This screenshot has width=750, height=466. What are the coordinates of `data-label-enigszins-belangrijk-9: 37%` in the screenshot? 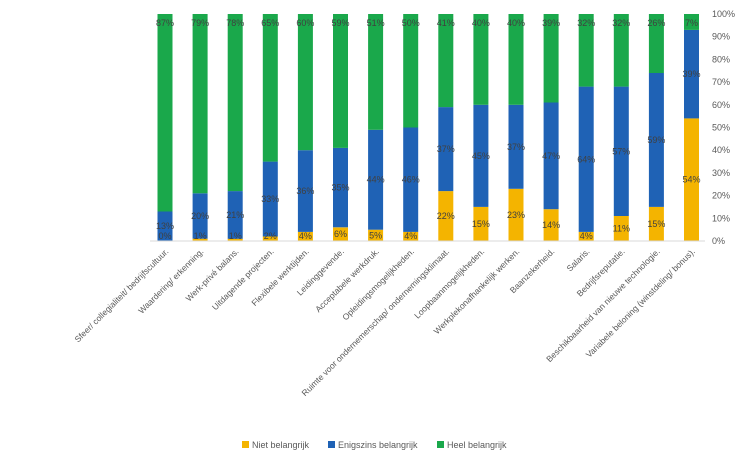 It's located at (446, 149).